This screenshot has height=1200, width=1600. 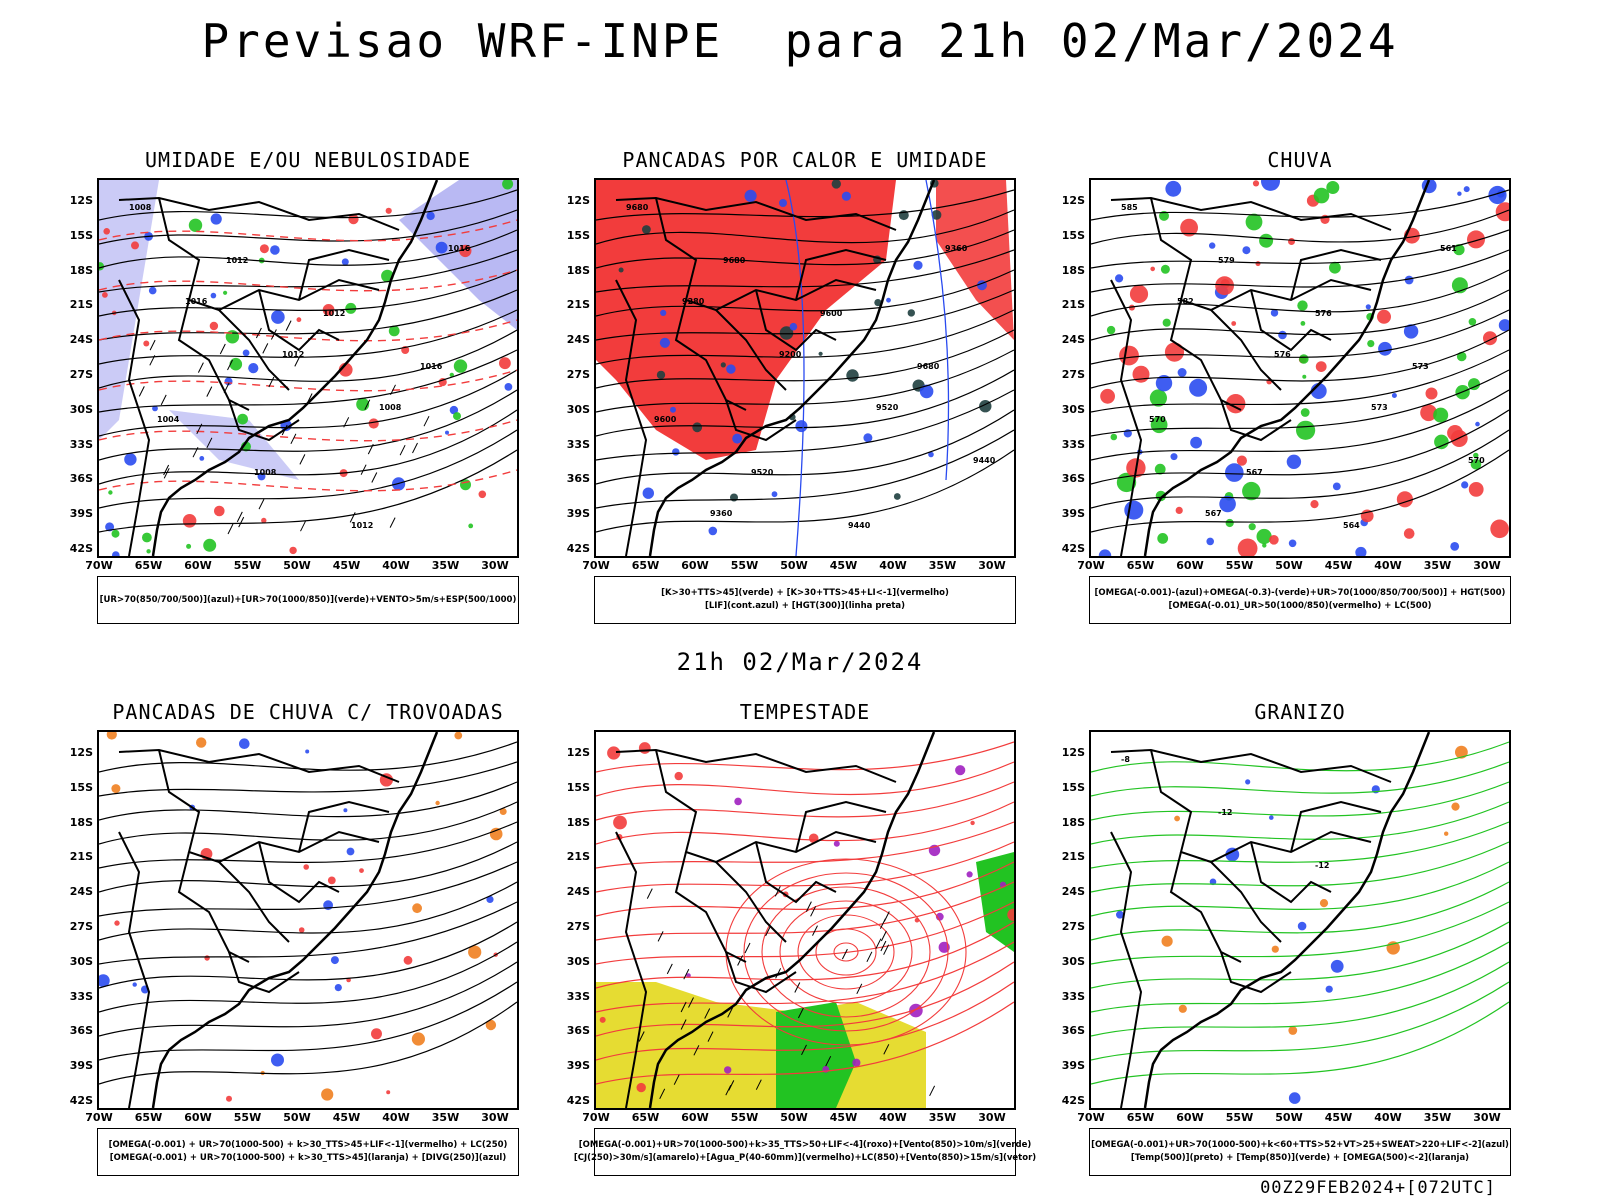 I want to click on contour-label: 561, so click(x=1448, y=248).